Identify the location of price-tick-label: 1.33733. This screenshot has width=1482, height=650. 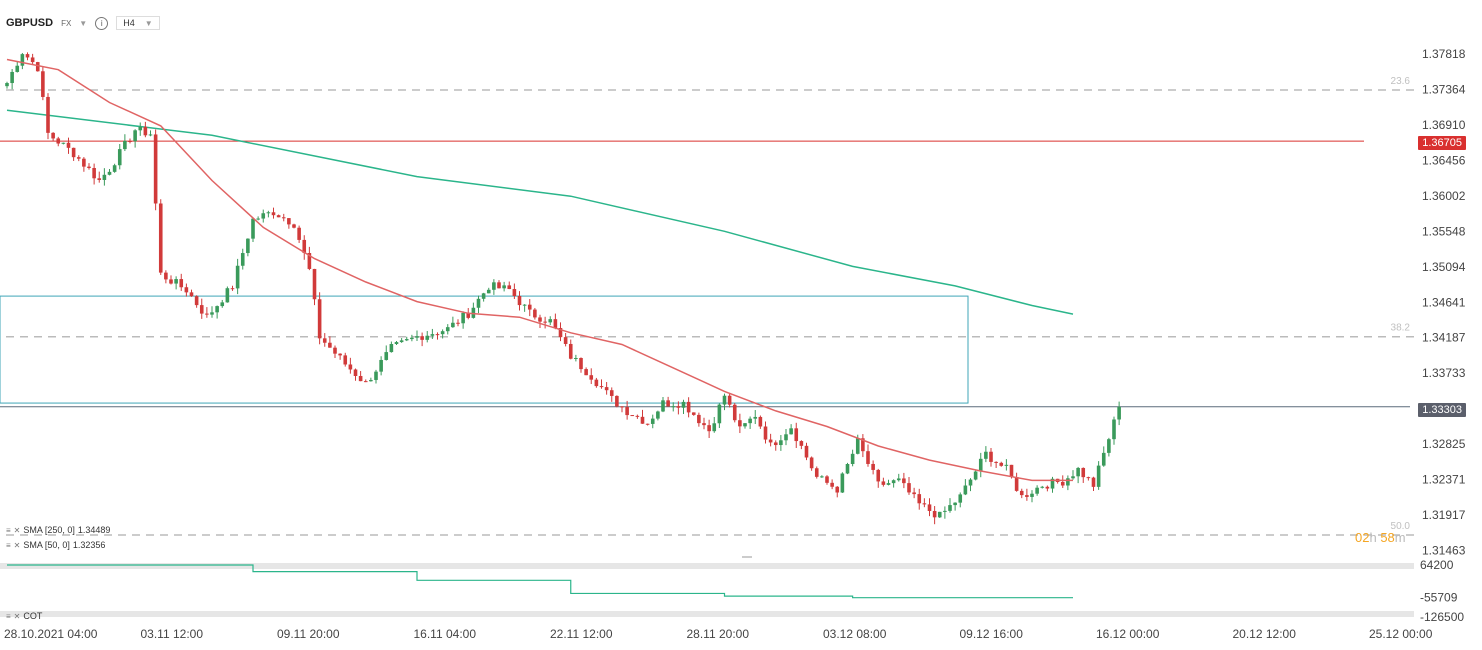
(1444, 373).